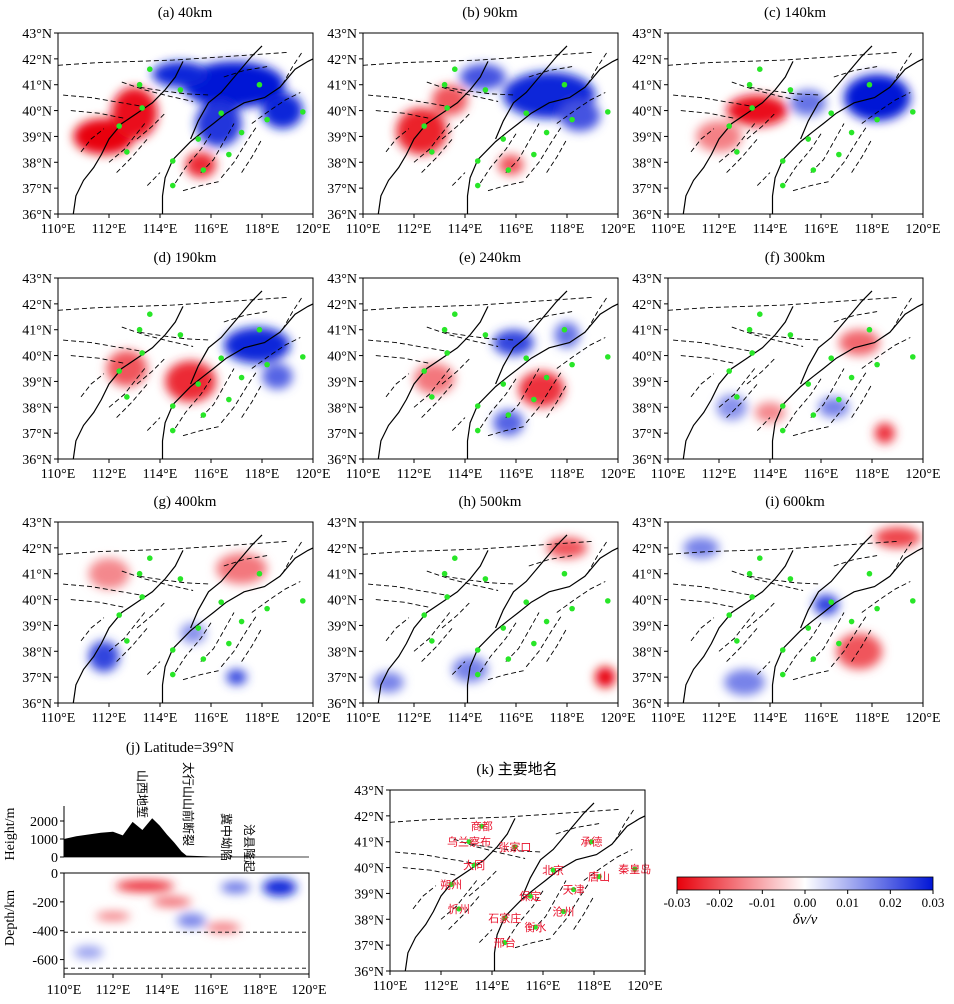  Describe the element at coordinates (109, 474) in the screenshot. I see `lon-tick-label: 112°E` at that location.